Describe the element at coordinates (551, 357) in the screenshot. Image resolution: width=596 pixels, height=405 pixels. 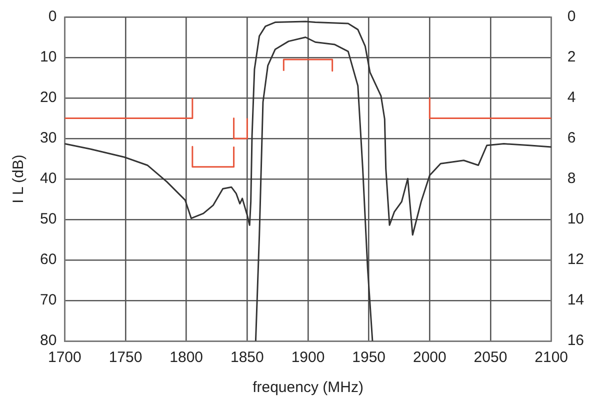
I see `x-tick-label: 2100` at that location.